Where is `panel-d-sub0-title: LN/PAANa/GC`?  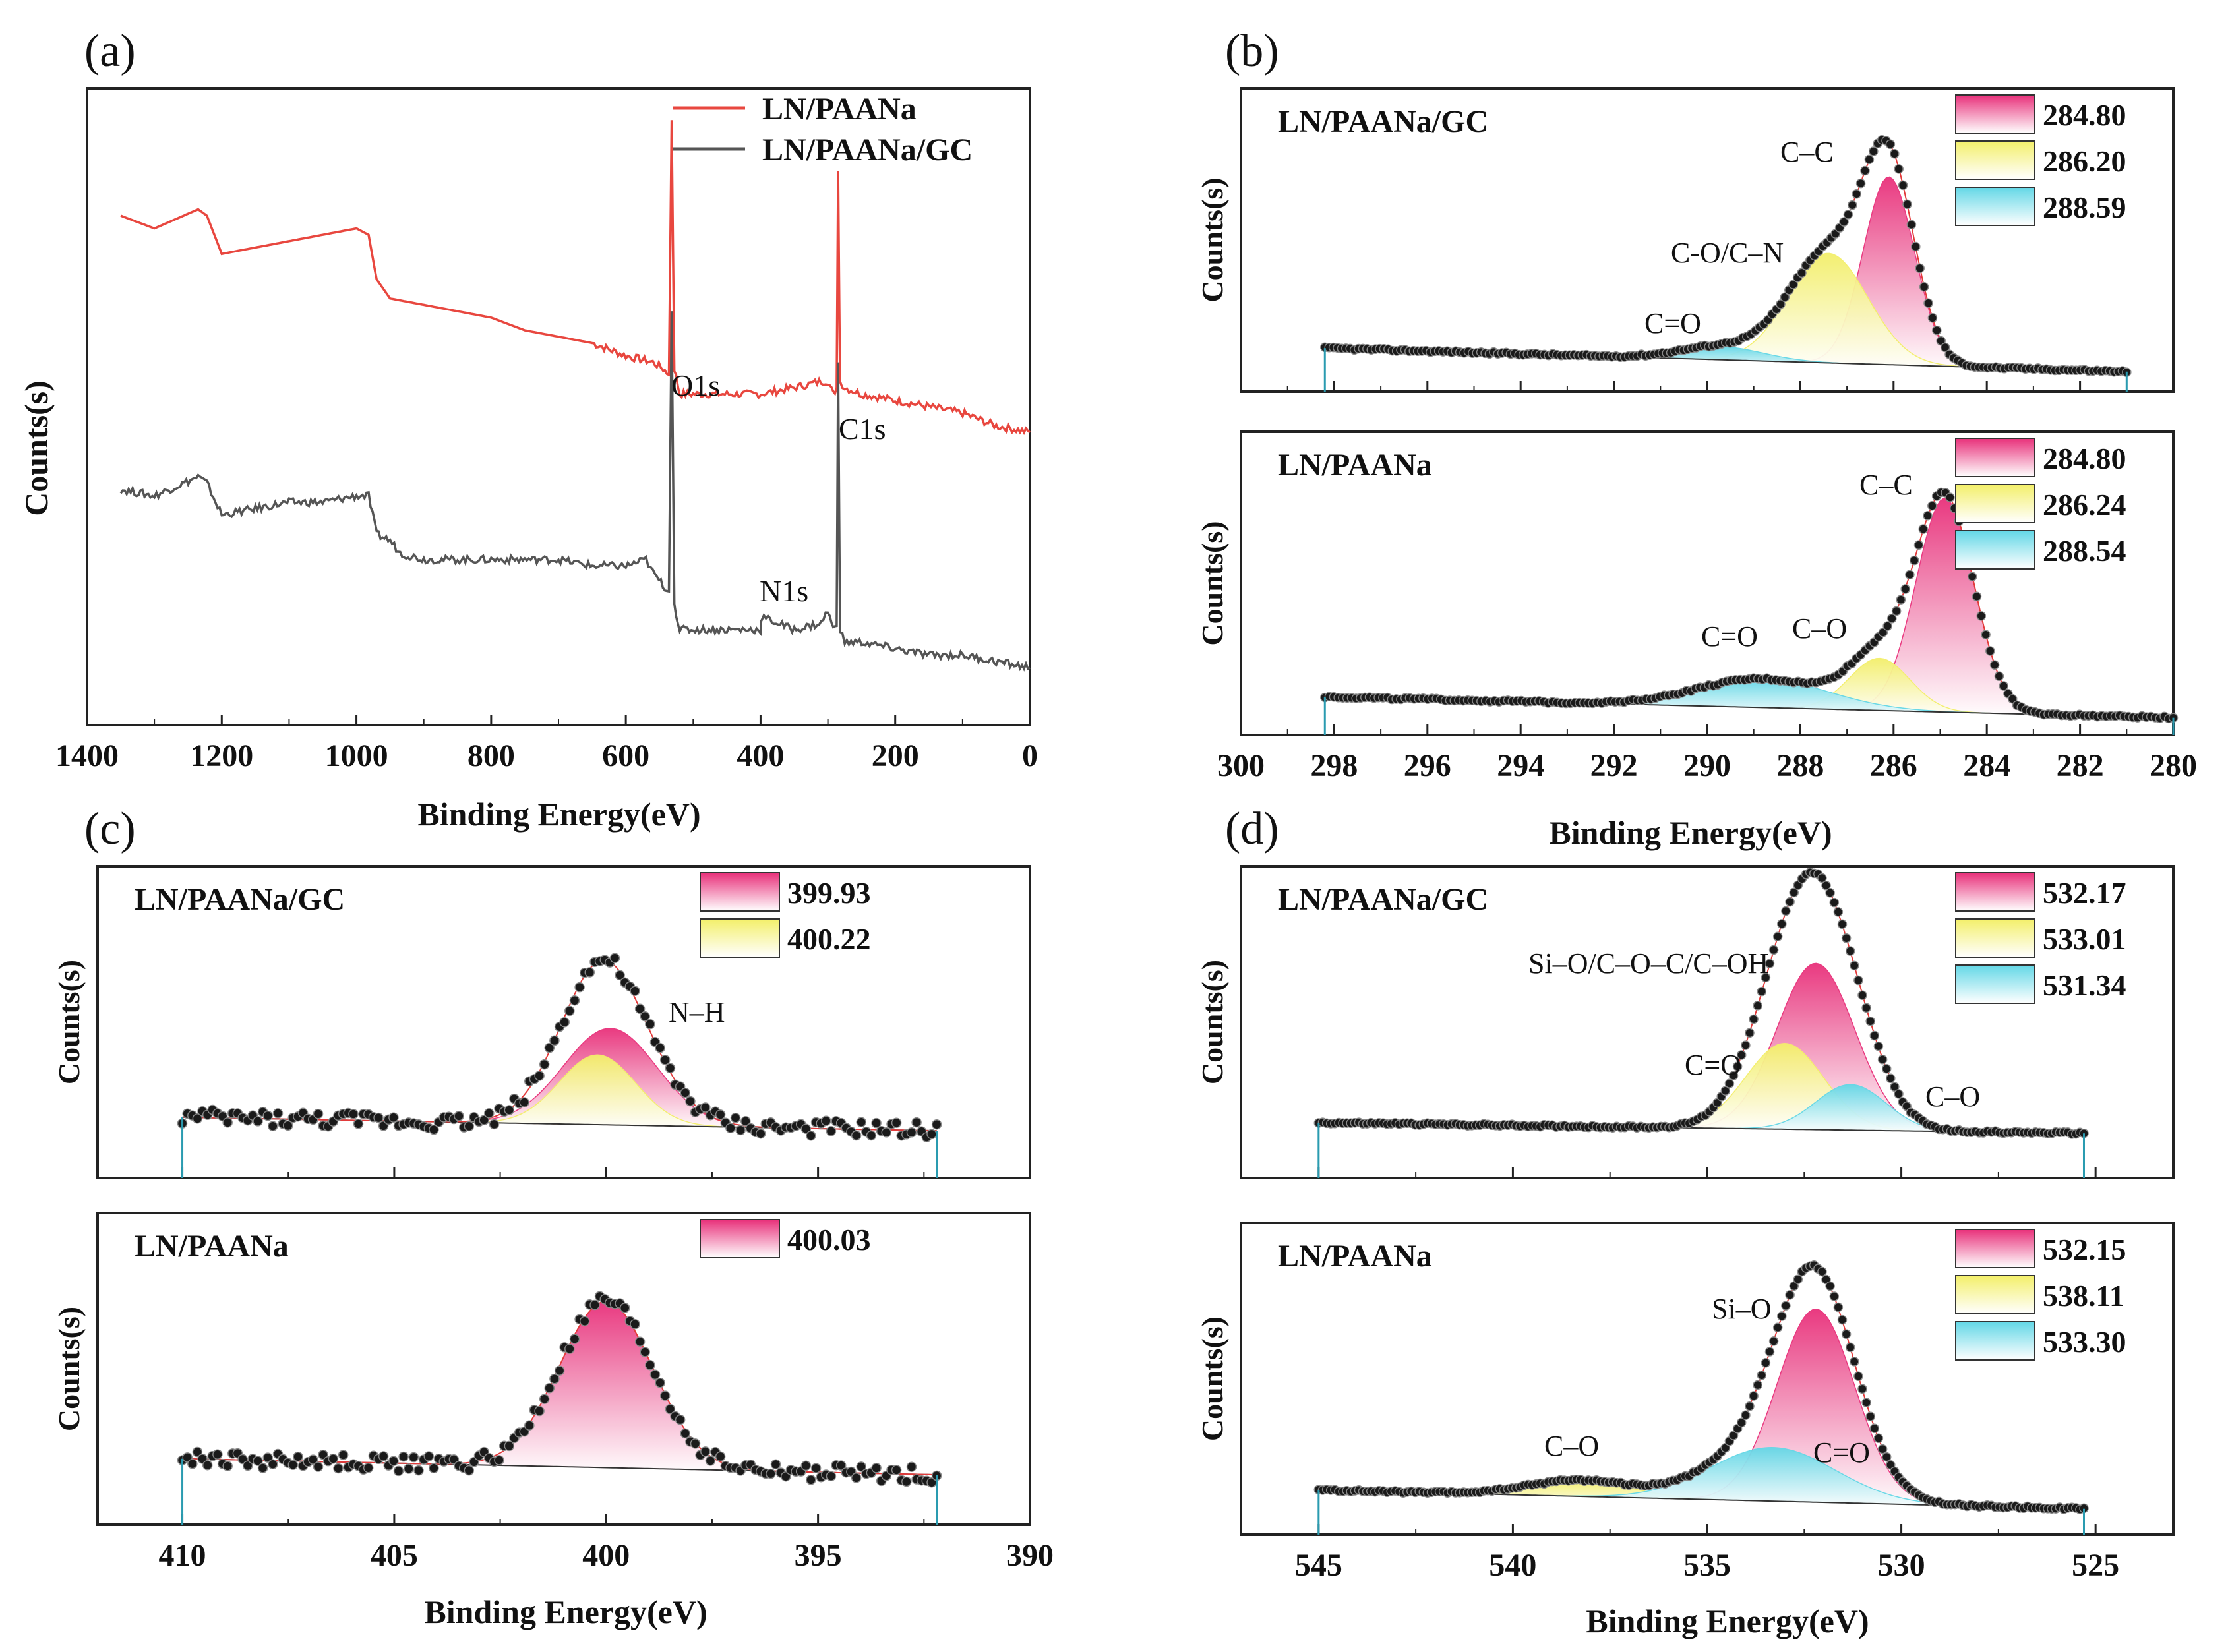 panel-d-sub0-title: LN/PAANa/GC is located at coordinates (1383, 899).